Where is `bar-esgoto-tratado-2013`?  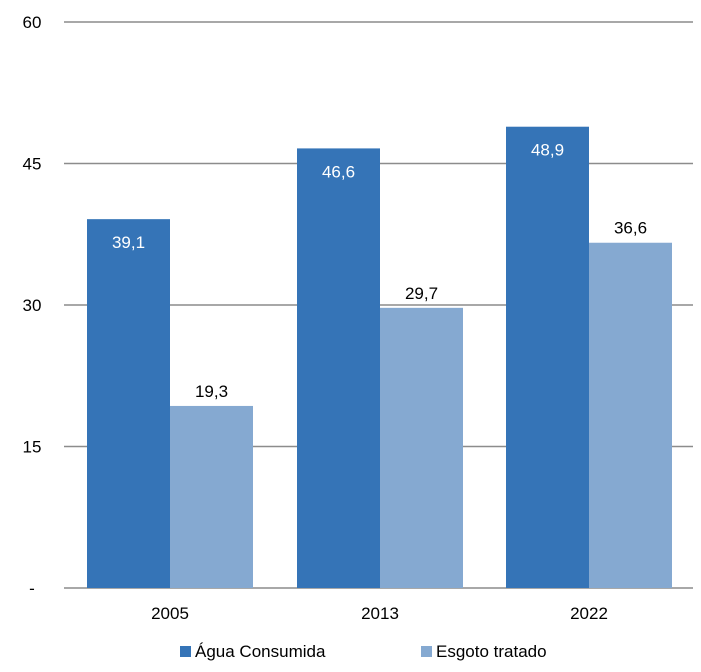
bar-esgoto-tratado-2013 is located at coordinates (421, 447).